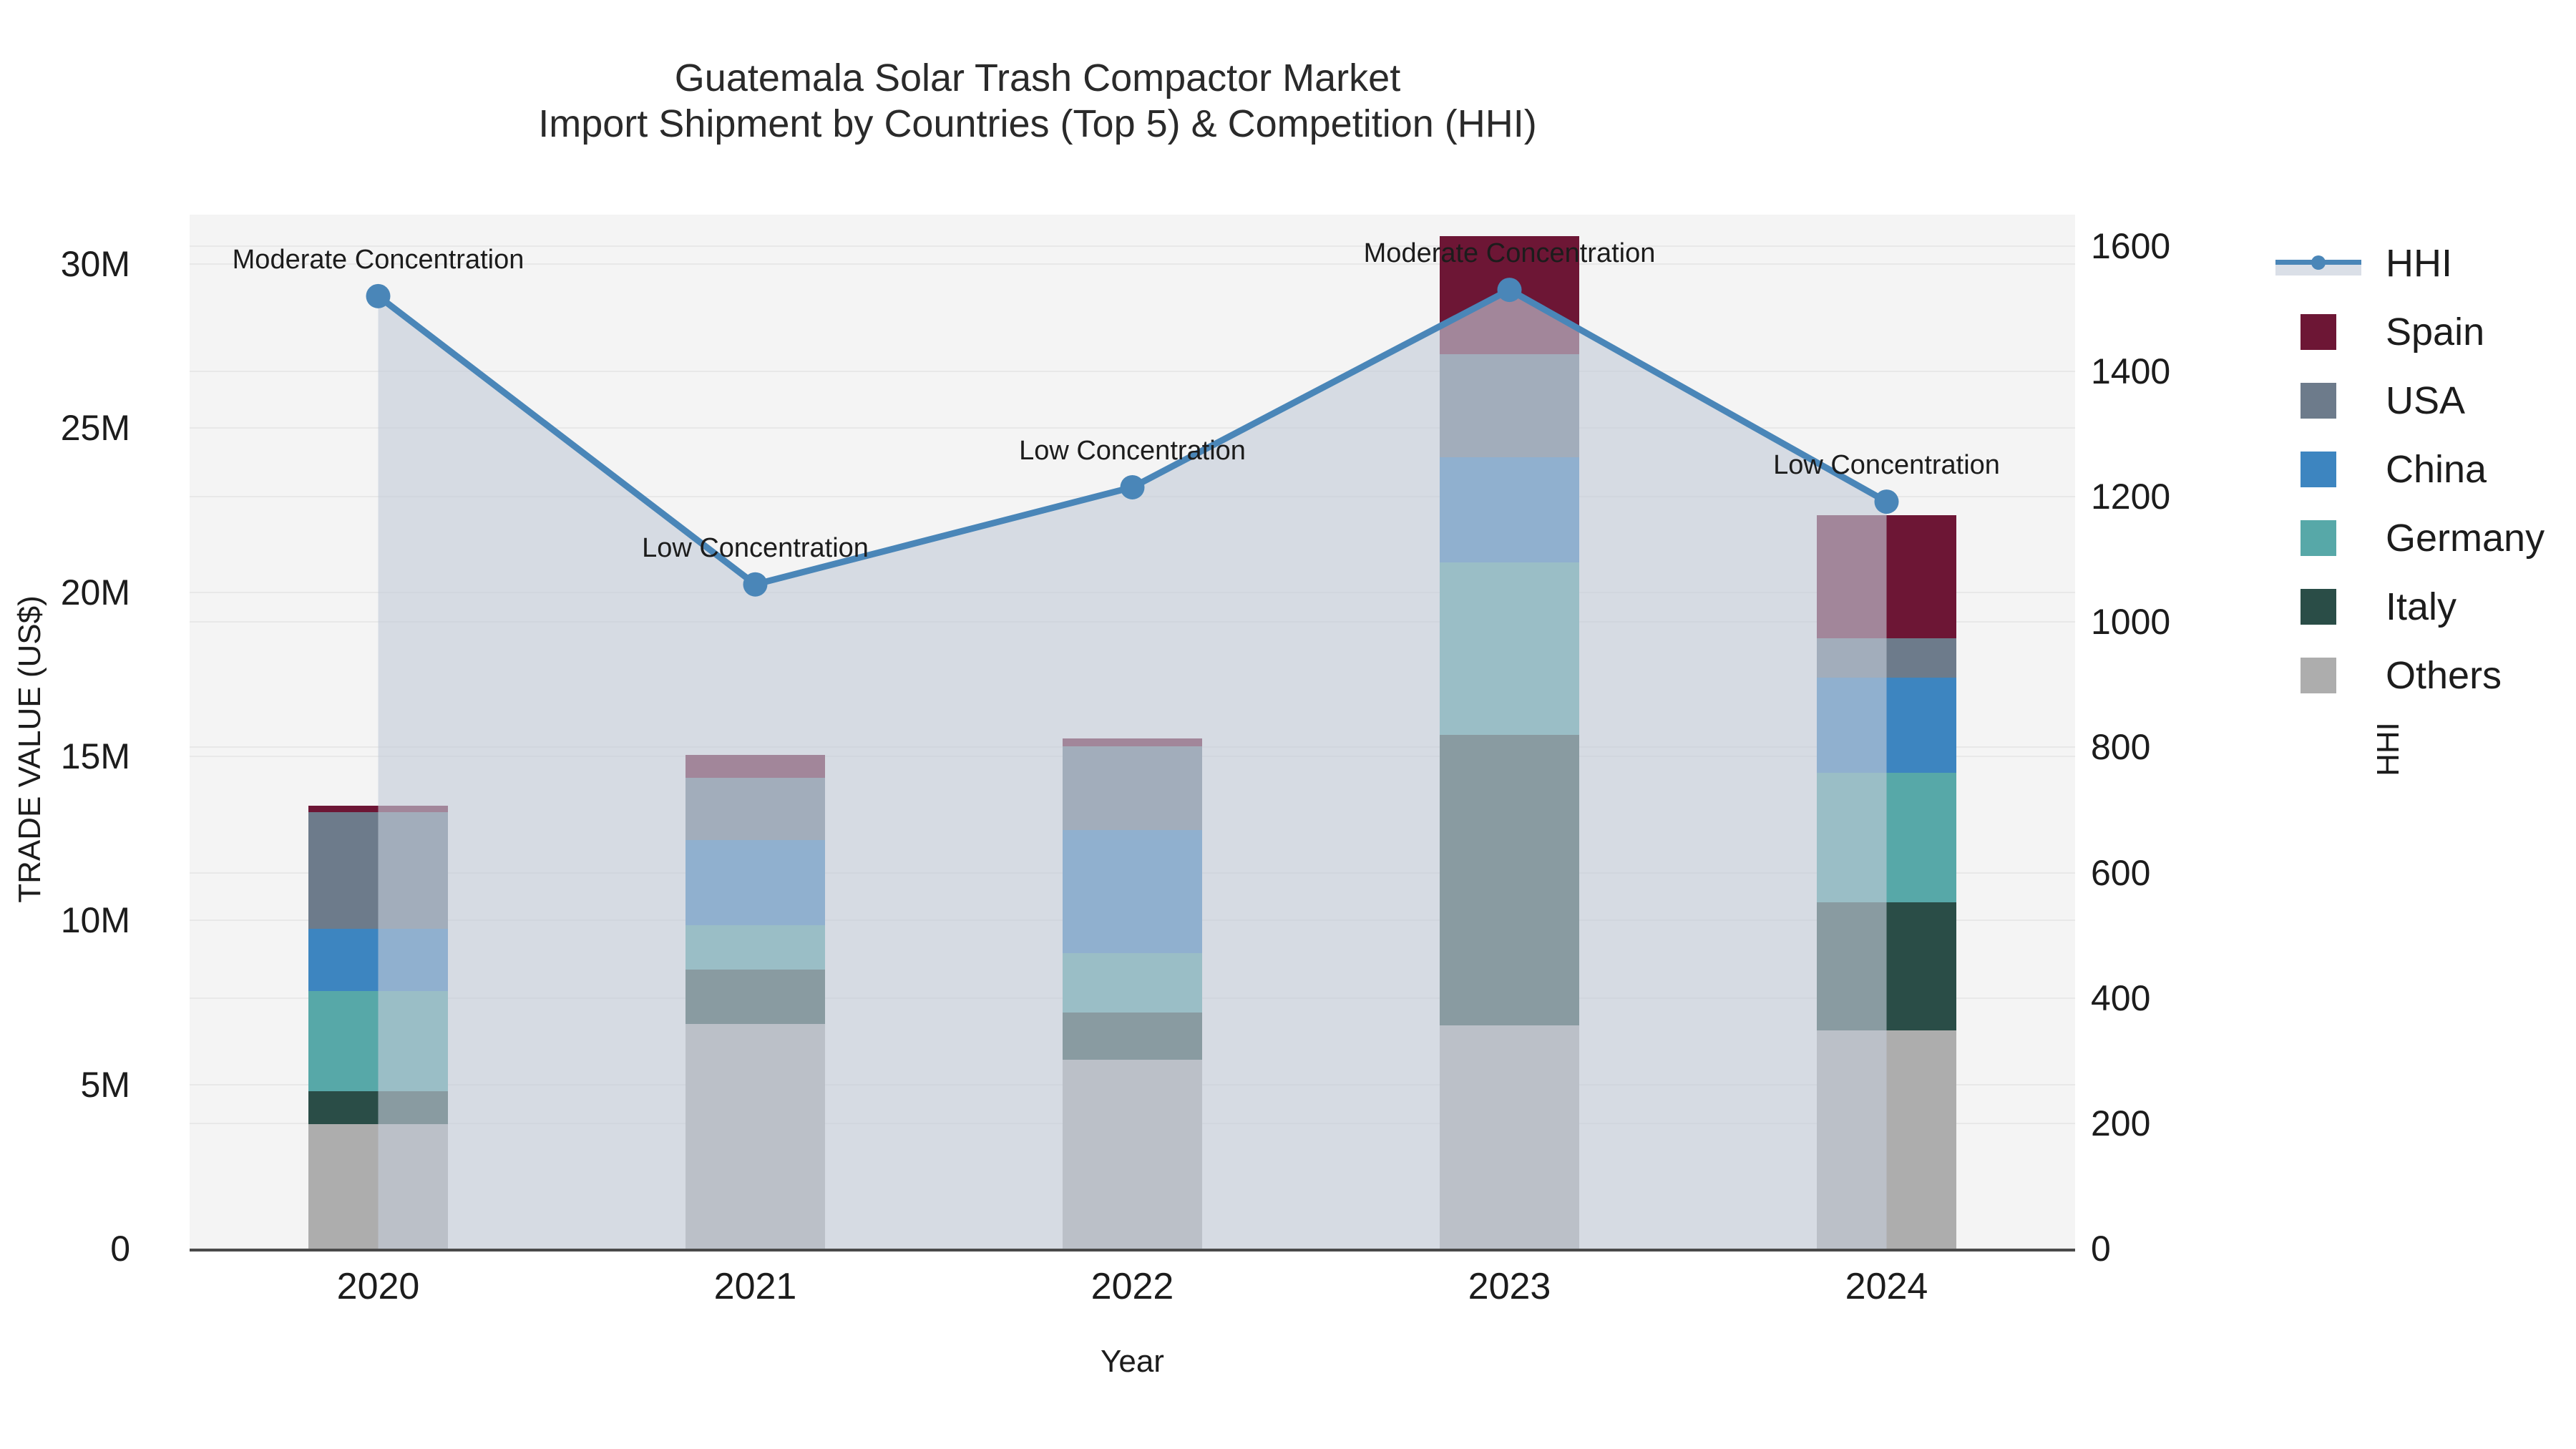 This screenshot has height=1449, width=2576. I want to click on annotation-2022: Low Concentration, so click(1132, 450).